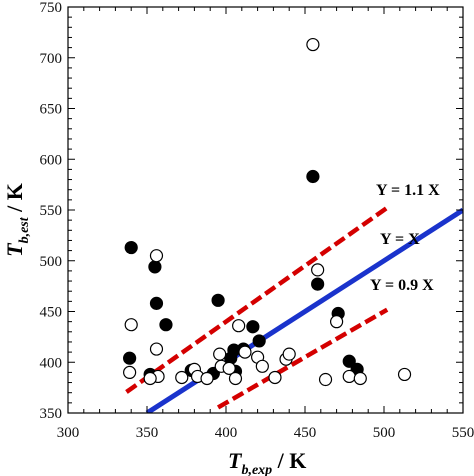  Describe the element at coordinates (51, 363) in the screenshot. I see `y-tick-label-400: 400` at that location.